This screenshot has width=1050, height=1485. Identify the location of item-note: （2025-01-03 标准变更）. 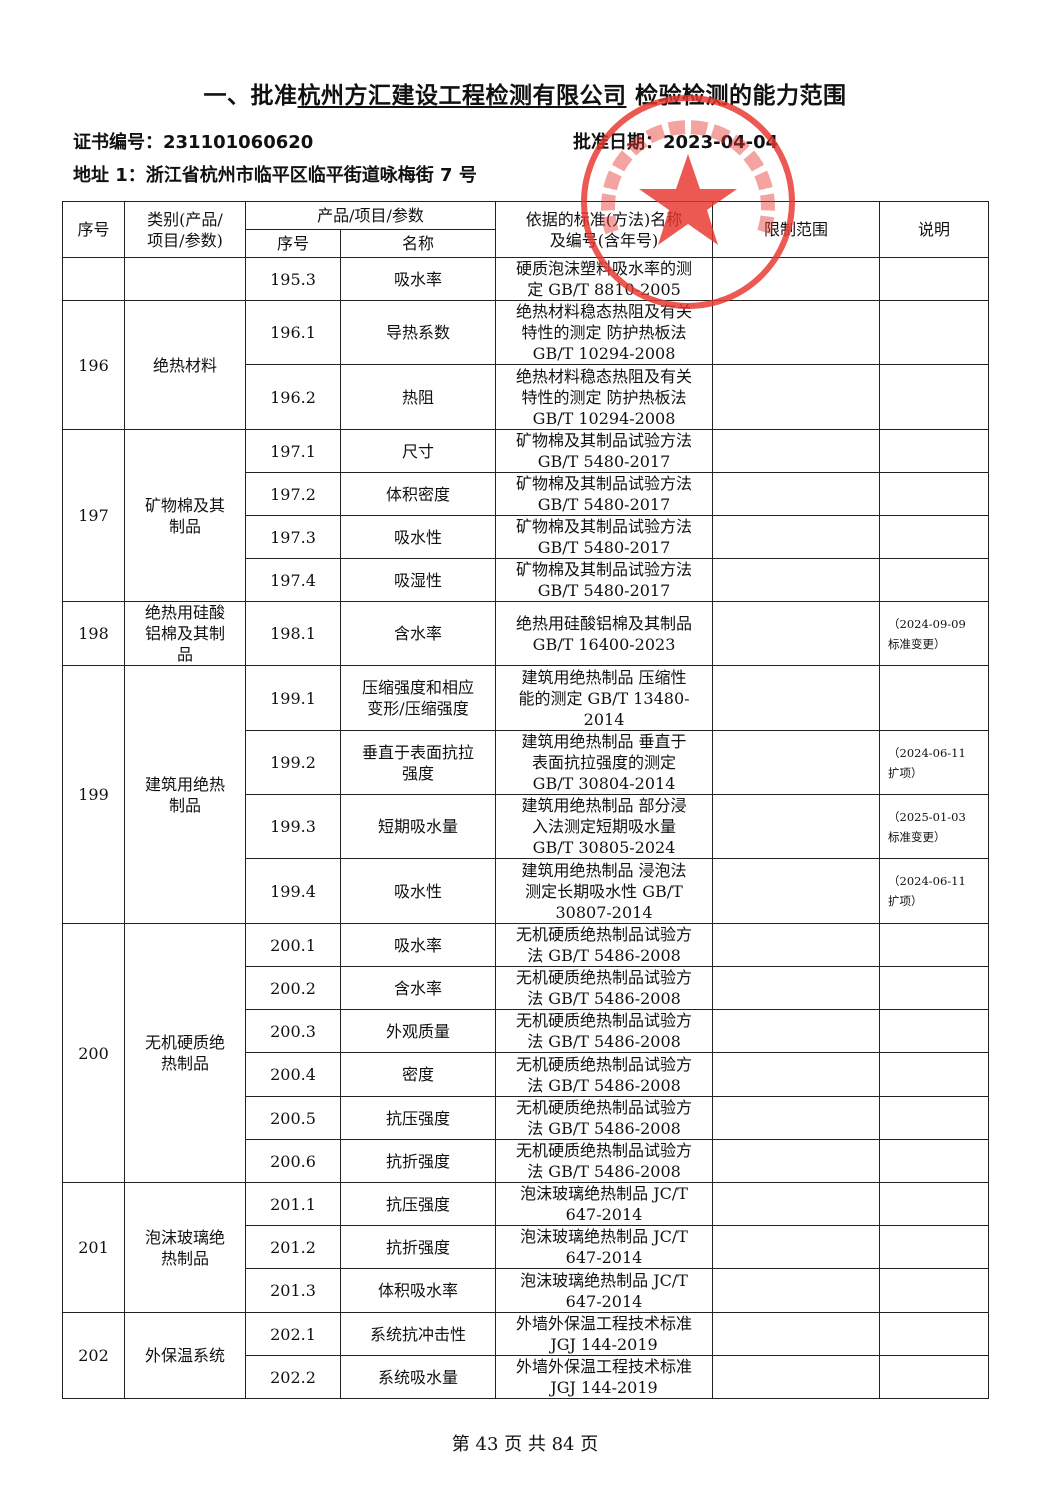
(934, 826).